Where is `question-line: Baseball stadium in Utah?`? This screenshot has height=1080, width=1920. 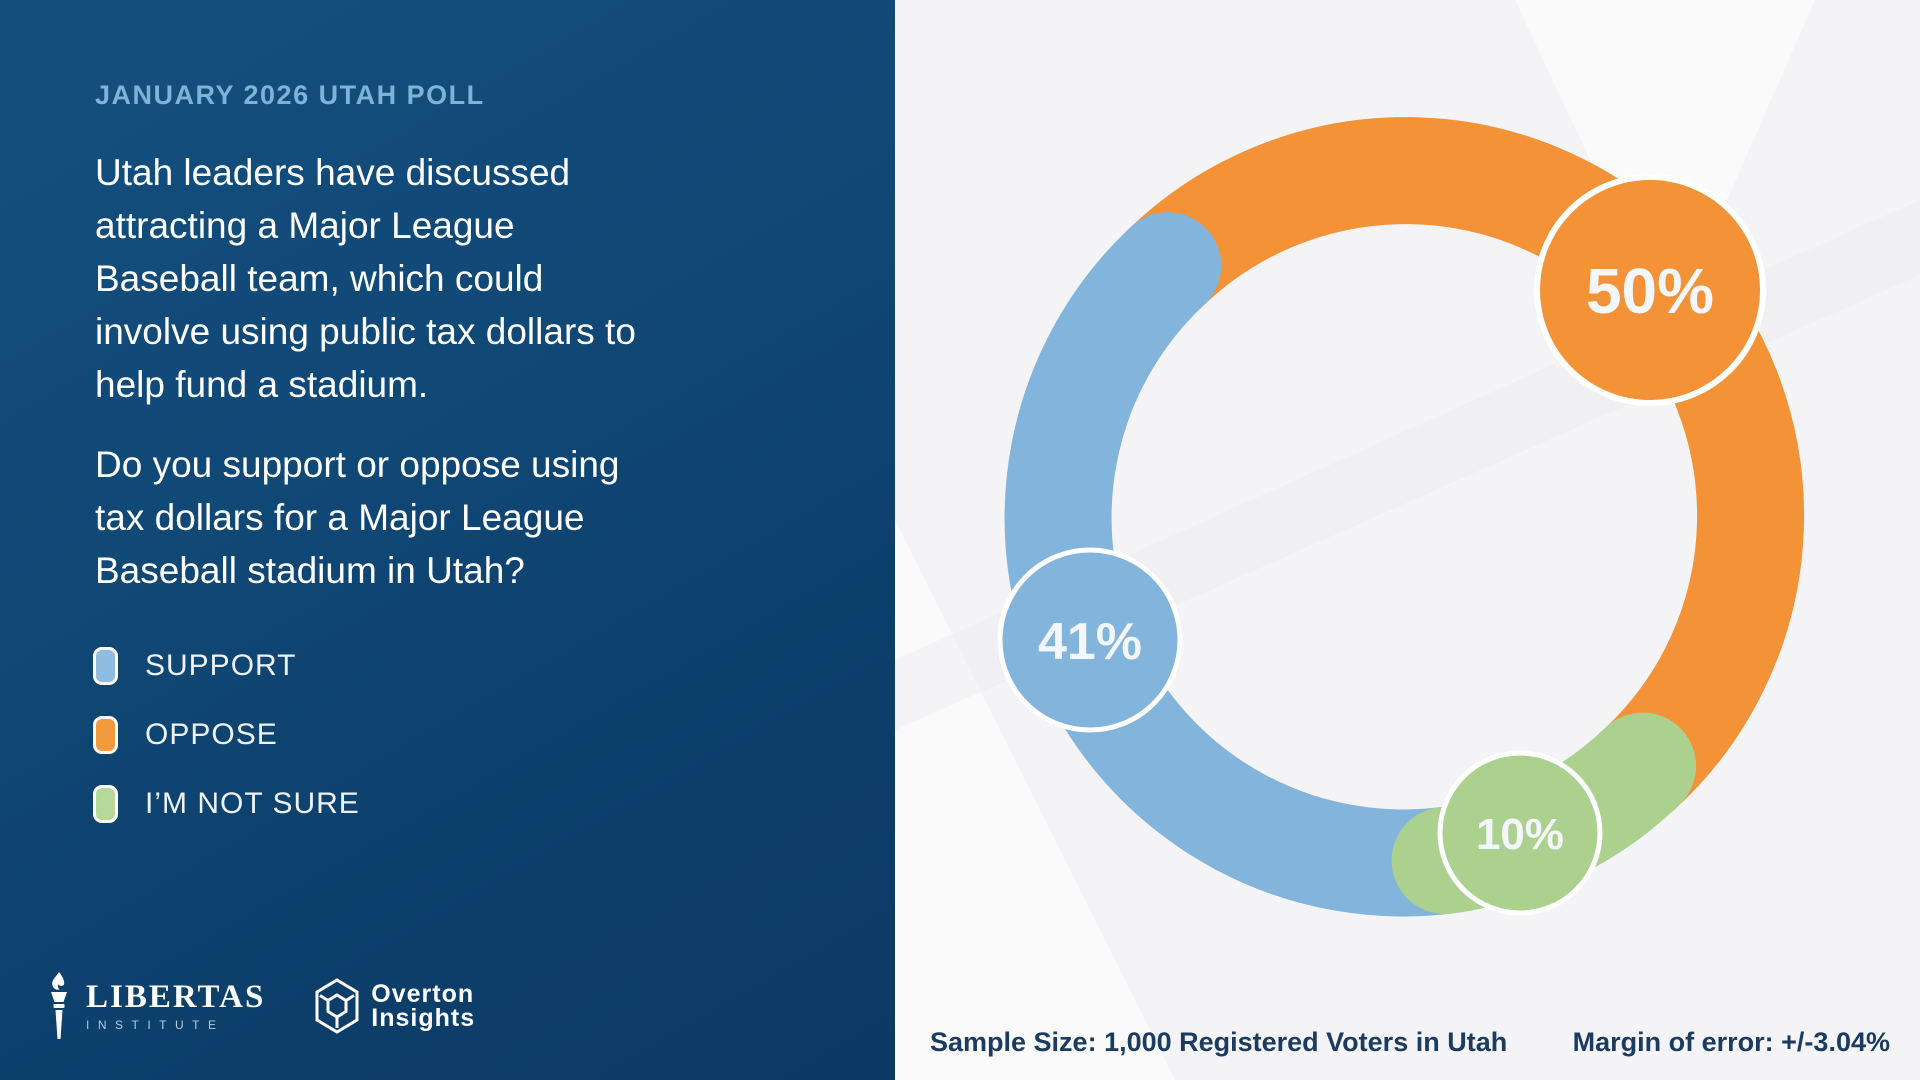
question-line: Baseball stadium in Utah? is located at coordinates (310, 570).